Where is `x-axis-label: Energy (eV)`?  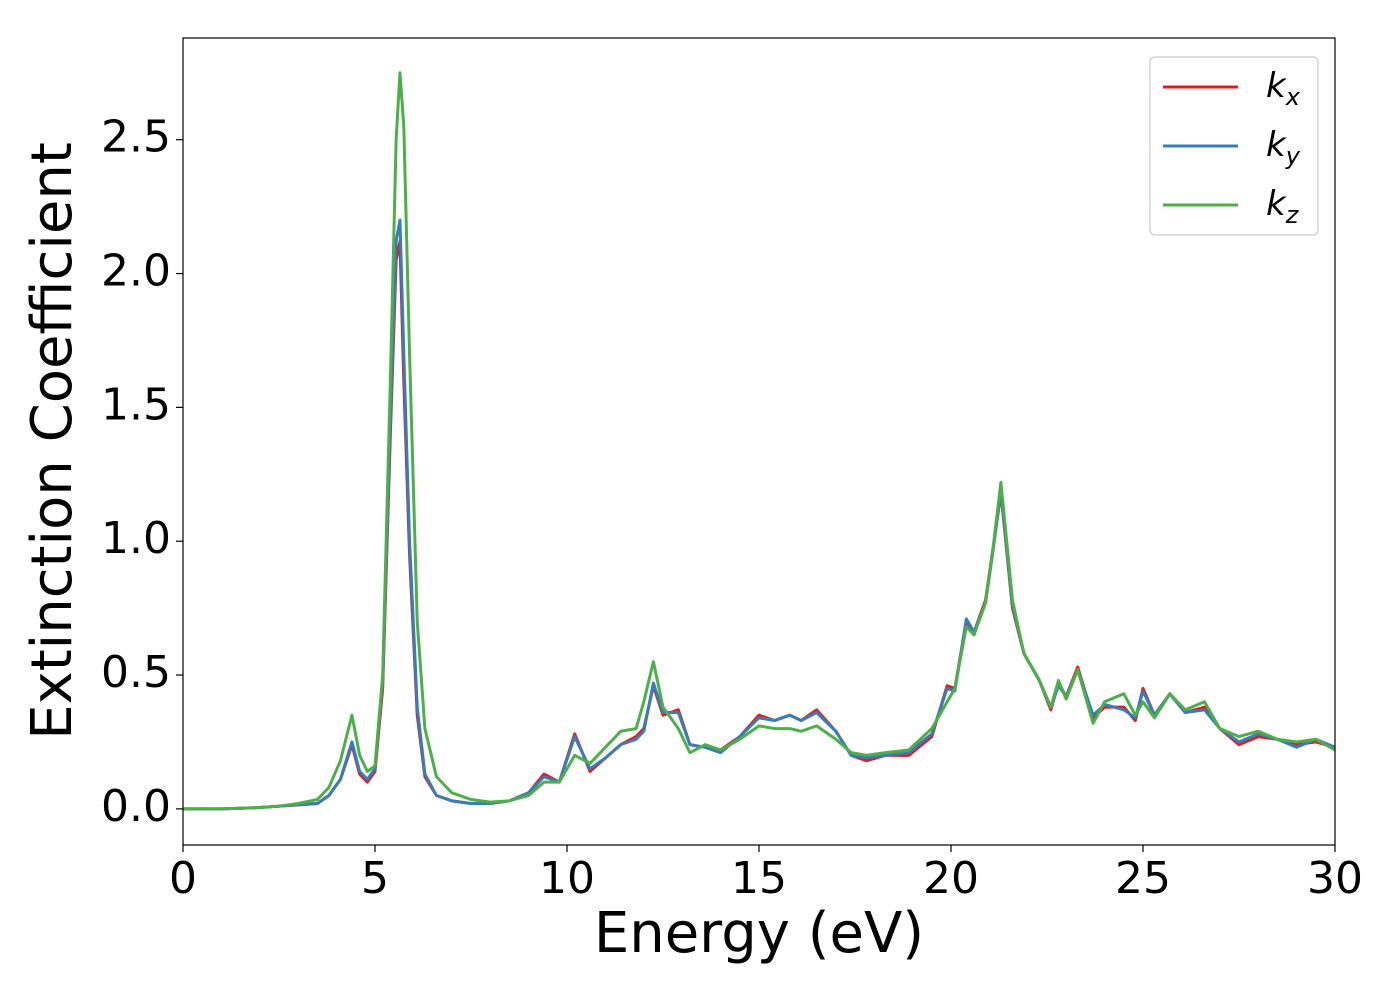
x-axis-label: Energy (eV) is located at coordinates (759, 933).